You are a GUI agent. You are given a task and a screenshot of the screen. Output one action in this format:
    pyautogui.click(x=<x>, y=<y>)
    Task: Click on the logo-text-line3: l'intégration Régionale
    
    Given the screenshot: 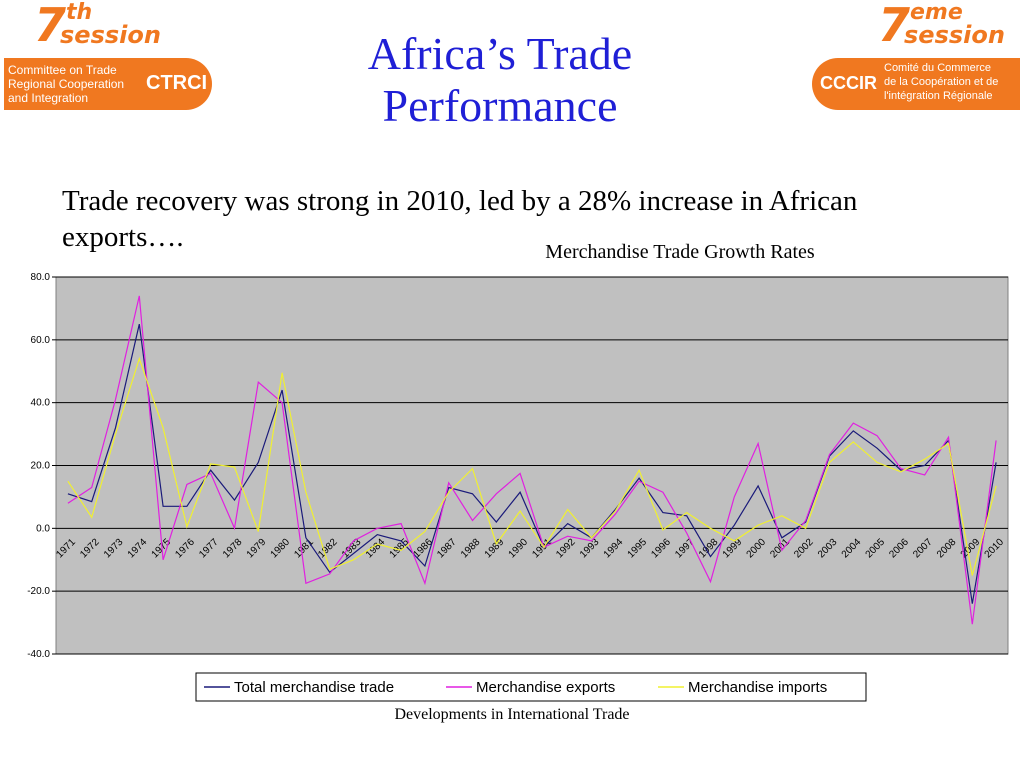 What is the action you would take?
    pyautogui.click(x=938, y=96)
    